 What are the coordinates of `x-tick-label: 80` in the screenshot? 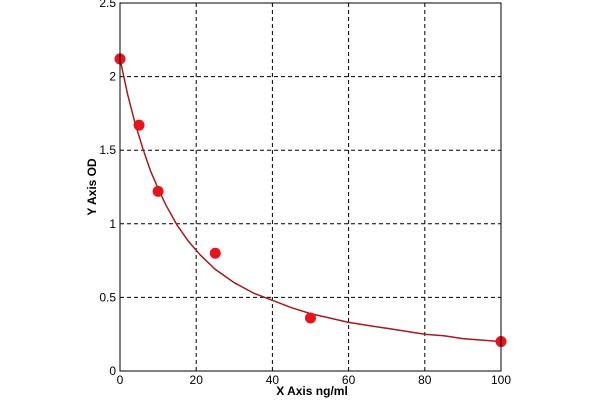 It's located at (425, 380).